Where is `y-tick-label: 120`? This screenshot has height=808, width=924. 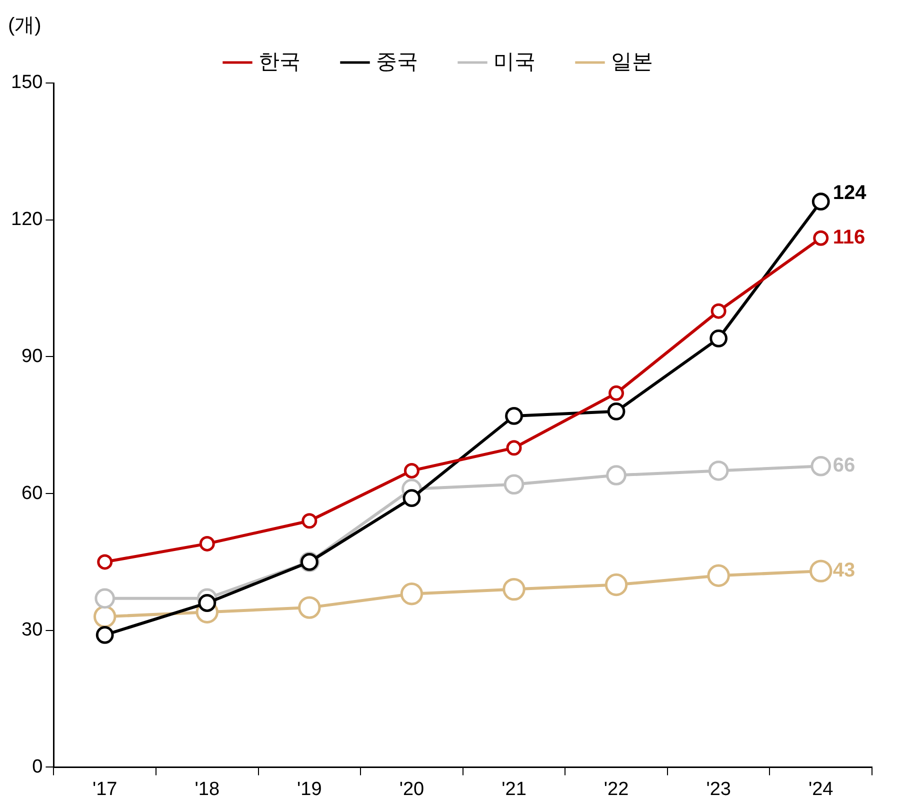
y-tick-label: 120 is located at coordinates (27, 219).